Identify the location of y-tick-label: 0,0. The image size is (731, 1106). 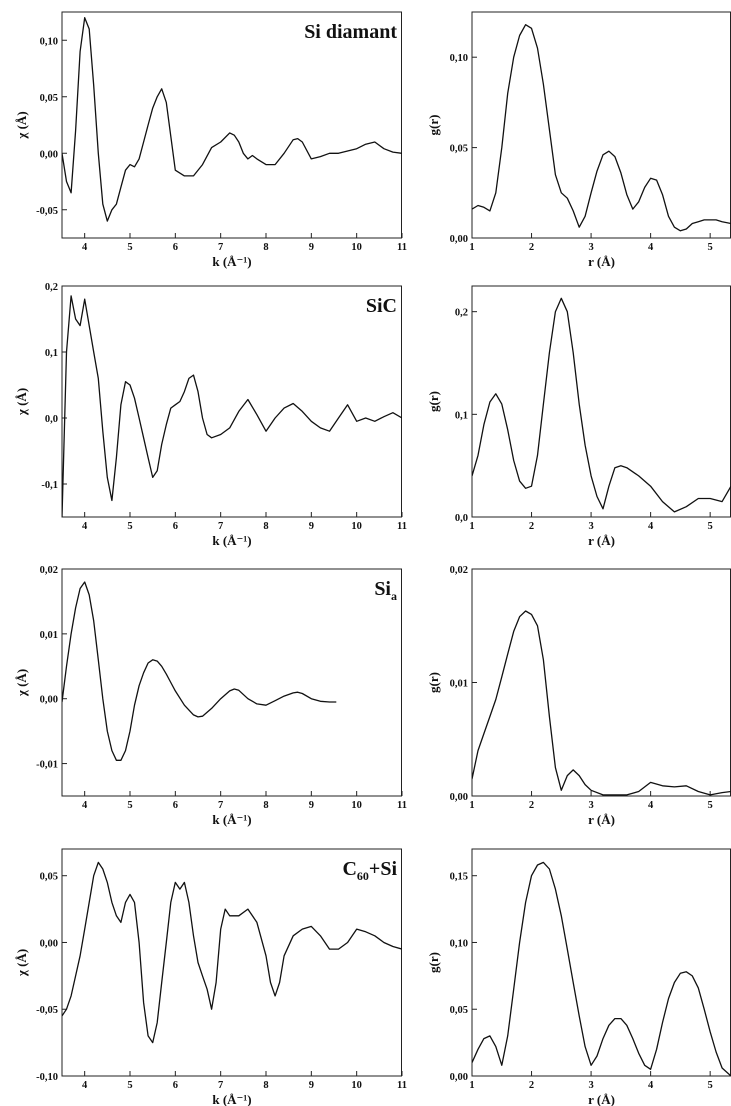
(51, 419).